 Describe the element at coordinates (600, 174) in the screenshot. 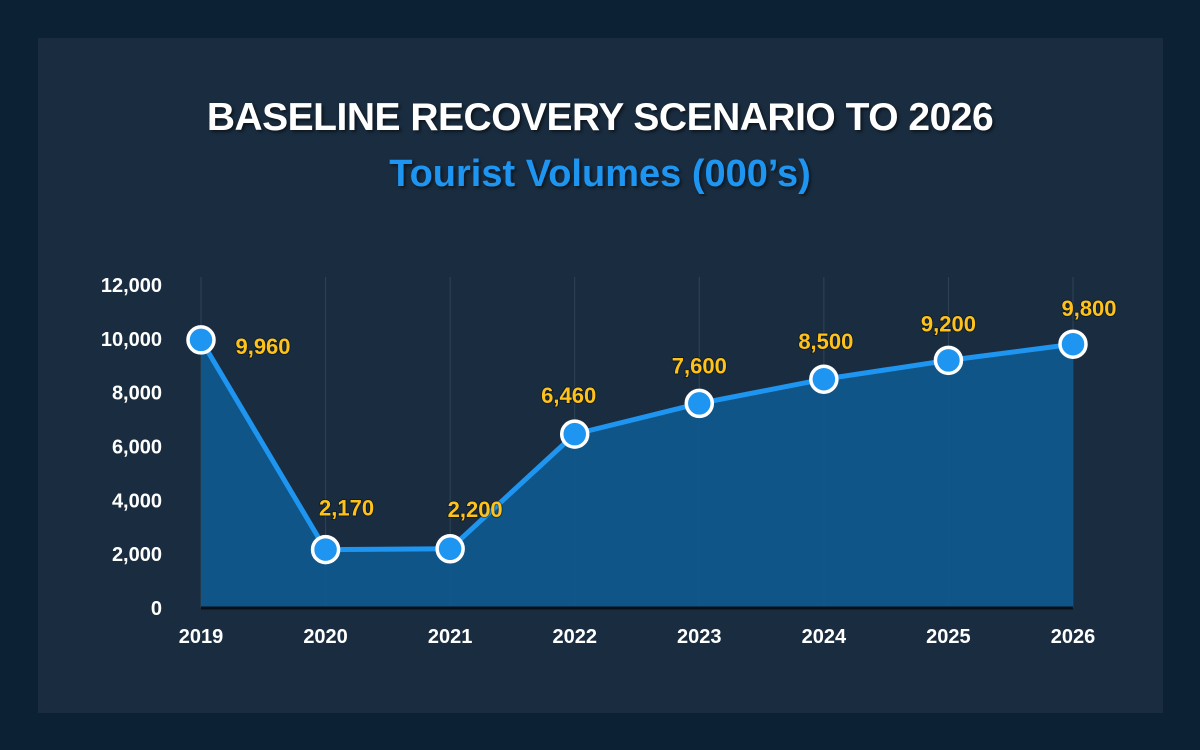

I see `chart-subtitle: Tourist Volumes (000’s)` at that location.